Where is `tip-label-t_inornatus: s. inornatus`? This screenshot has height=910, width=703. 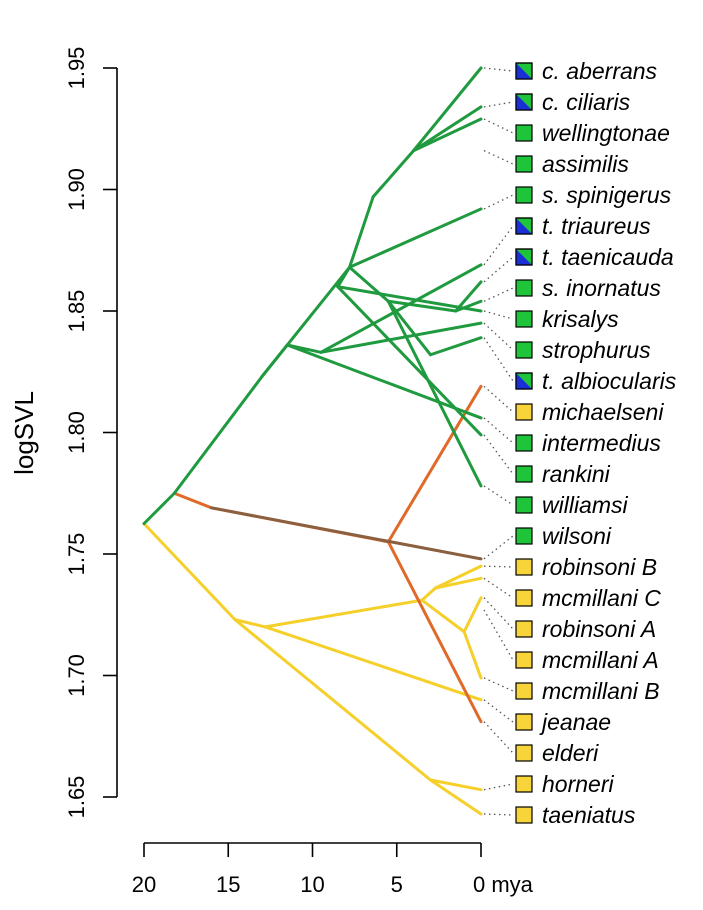
tip-label-t_inornatus: s. inornatus is located at coordinates (601, 288).